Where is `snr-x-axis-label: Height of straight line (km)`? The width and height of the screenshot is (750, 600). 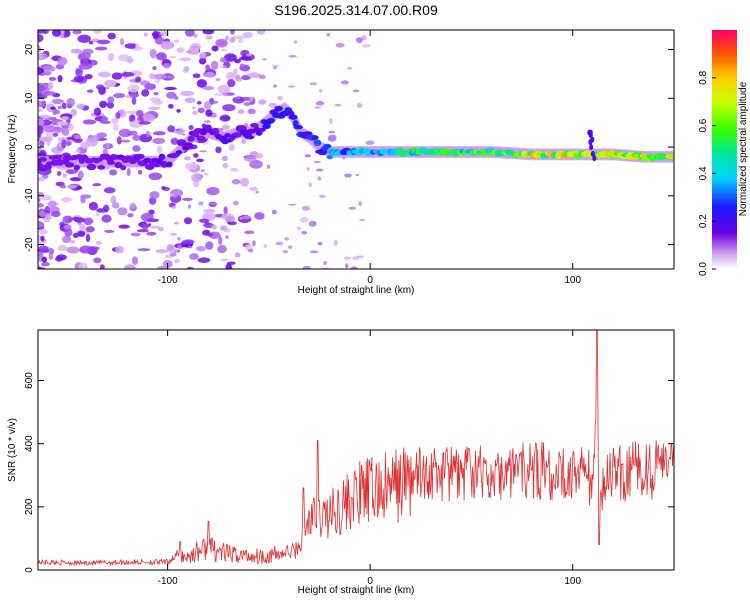 snr-x-axis-label: Height of straight line (km) is located at coordinates (356, 590).